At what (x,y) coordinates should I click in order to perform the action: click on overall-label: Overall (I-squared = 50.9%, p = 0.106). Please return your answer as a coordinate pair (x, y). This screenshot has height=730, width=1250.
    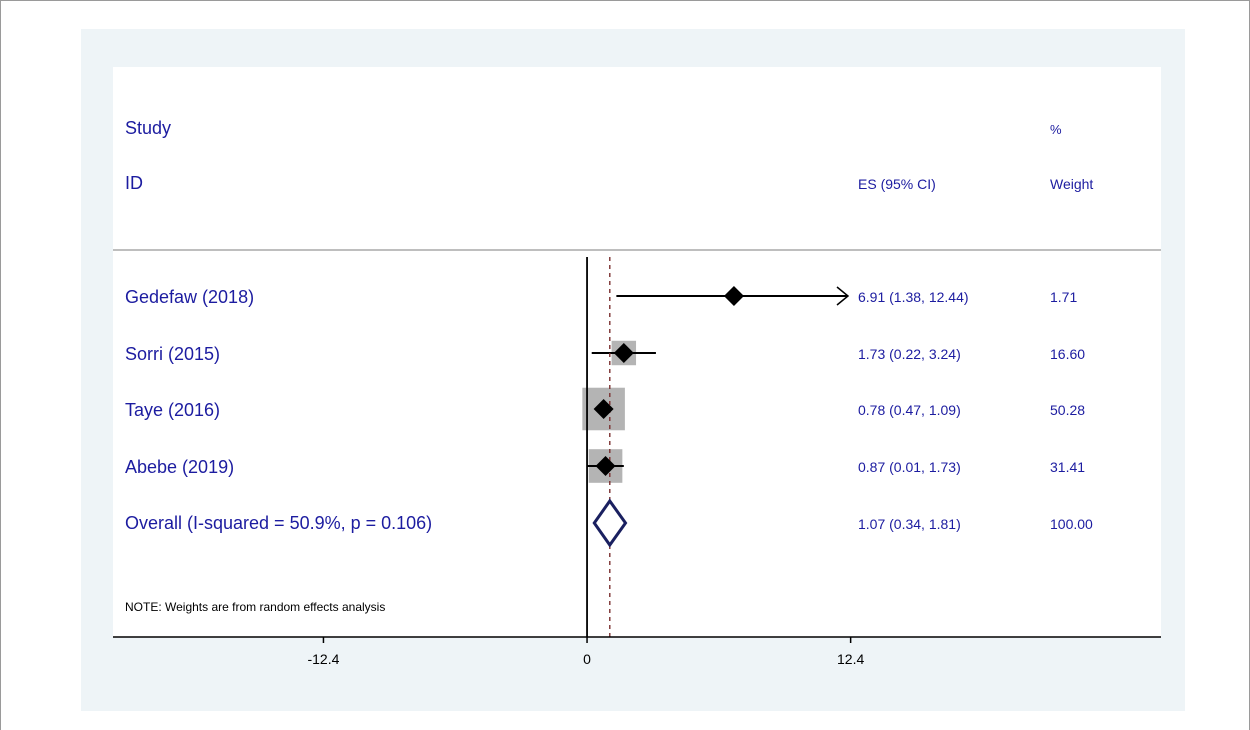
    Looking at the image, I should click on (278, 523).